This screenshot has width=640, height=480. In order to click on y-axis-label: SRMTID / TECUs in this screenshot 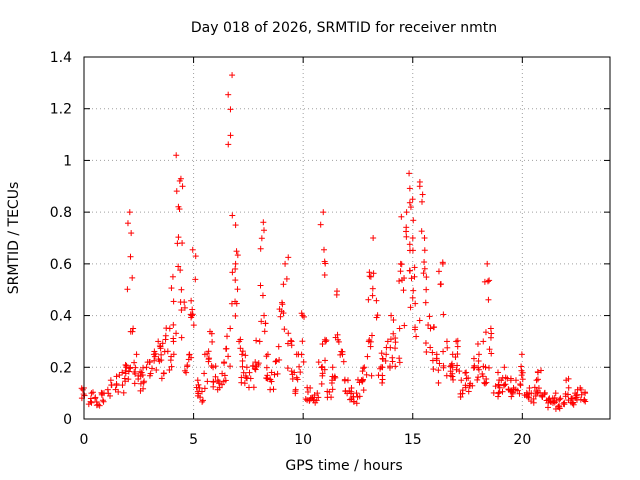, I will do `click(14, 238)`.